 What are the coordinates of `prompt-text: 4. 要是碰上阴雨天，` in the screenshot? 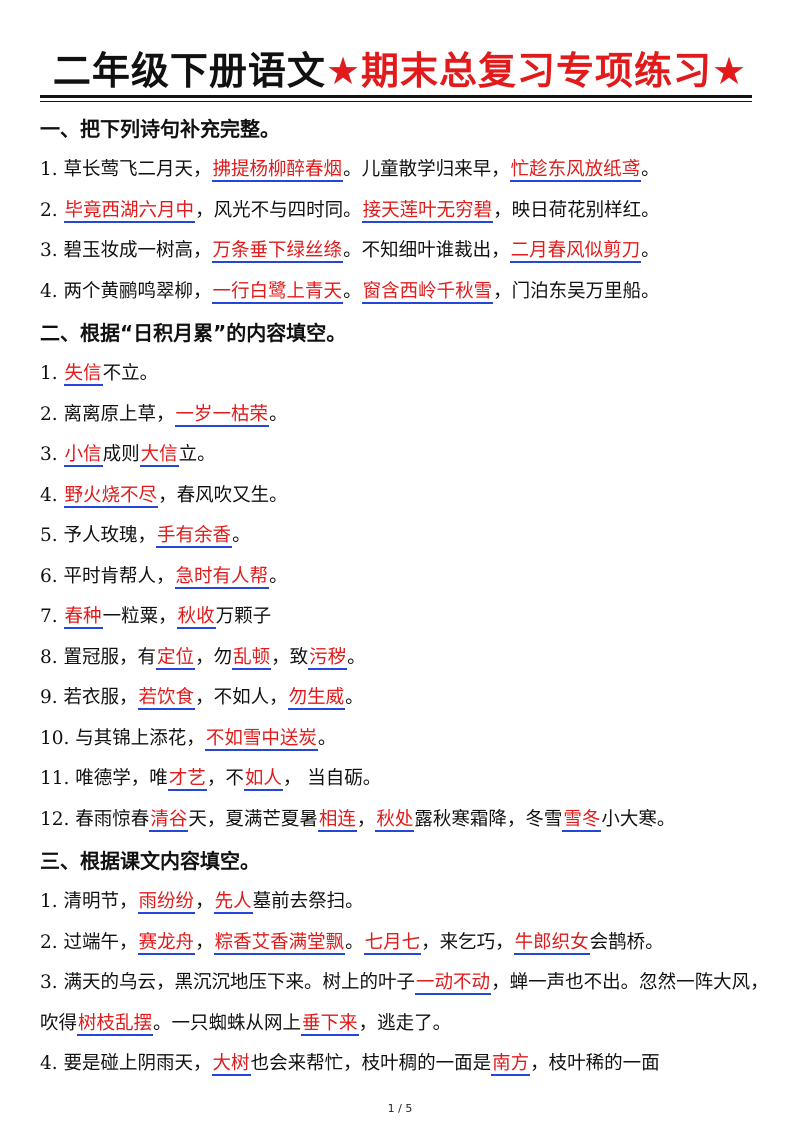 It's located at (126, 1063).